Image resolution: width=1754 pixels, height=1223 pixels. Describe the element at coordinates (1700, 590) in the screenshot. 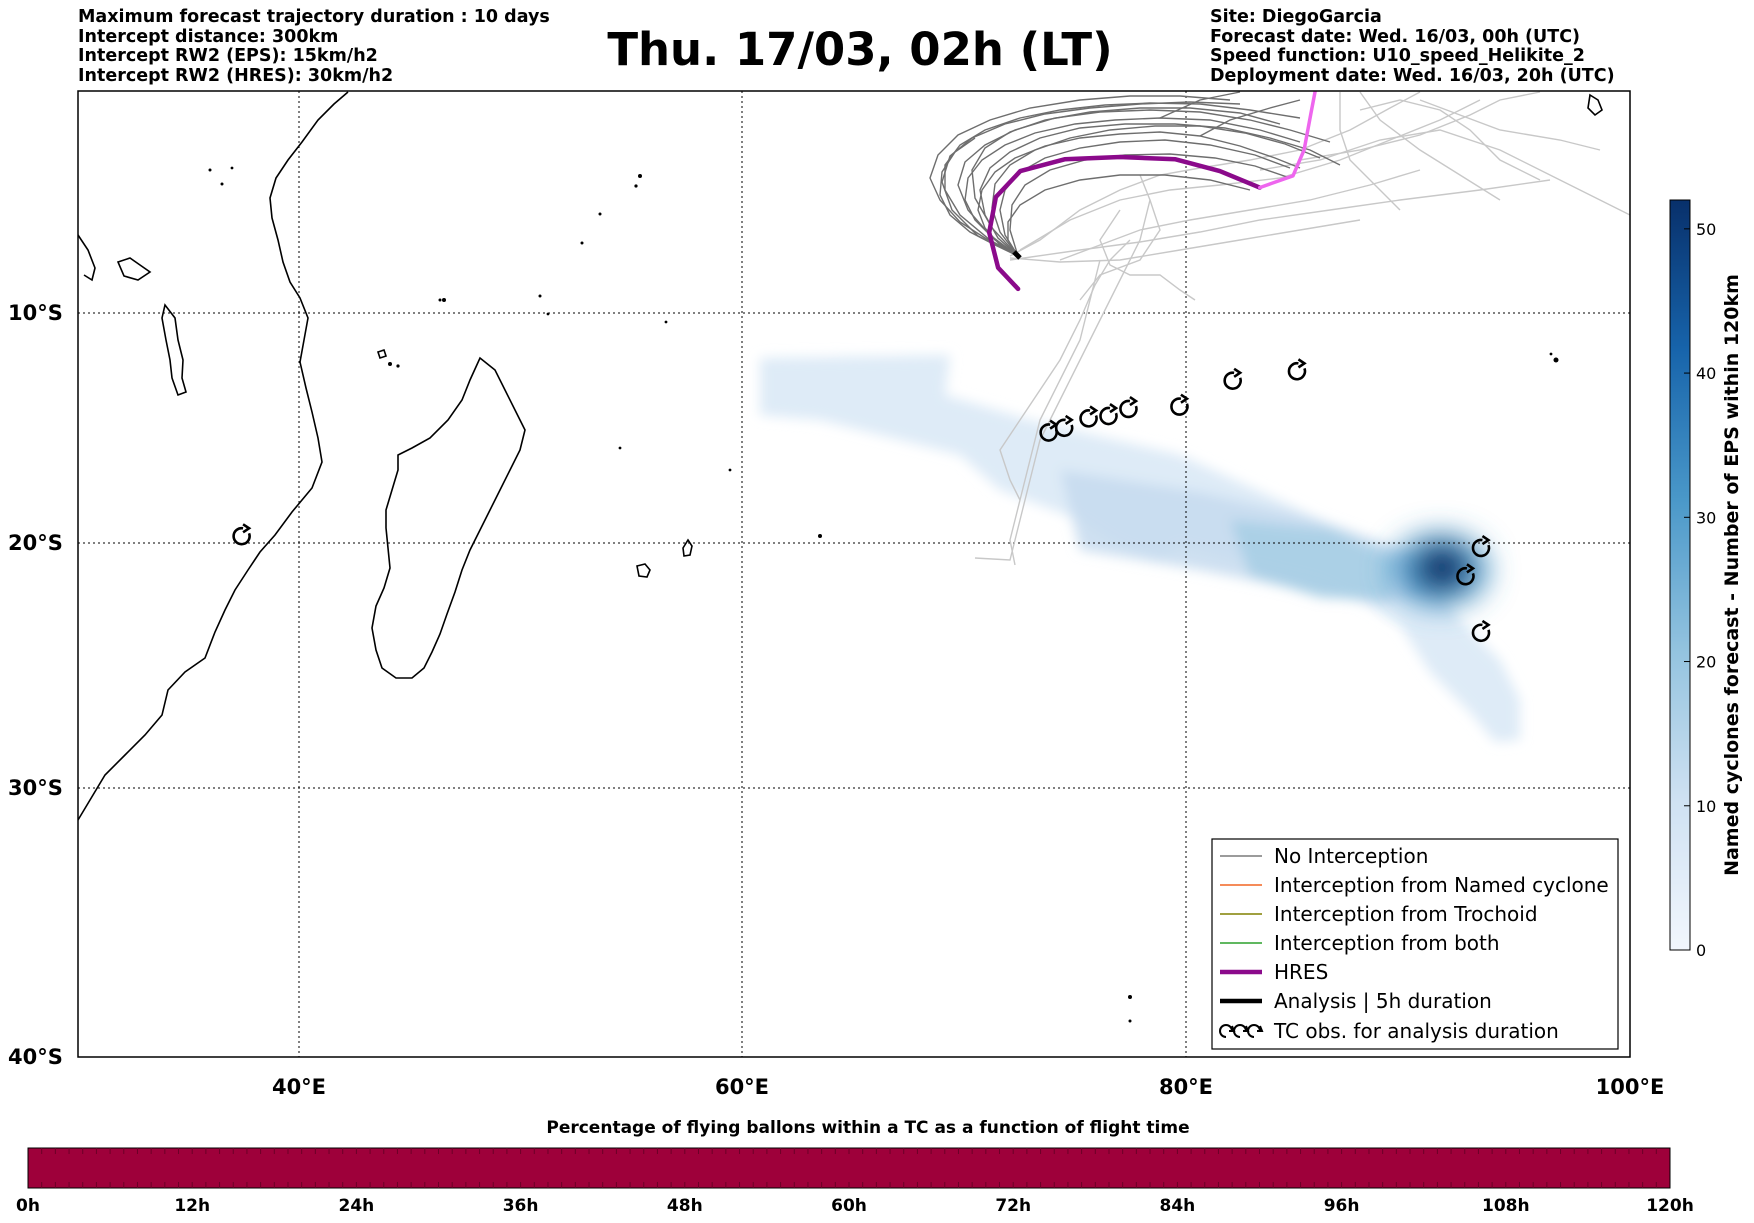

I see `colorbar-ticks: 0 10 20 30 40 50` at that location.